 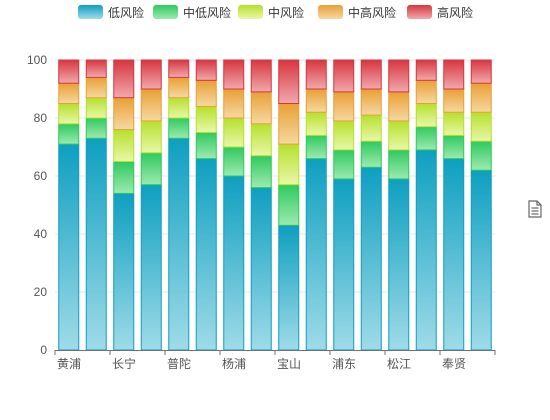 What do you see at coordinates (286, 12) in the screenshot?
I see `legend-label: 中风险` at bounding box center [286, 12].